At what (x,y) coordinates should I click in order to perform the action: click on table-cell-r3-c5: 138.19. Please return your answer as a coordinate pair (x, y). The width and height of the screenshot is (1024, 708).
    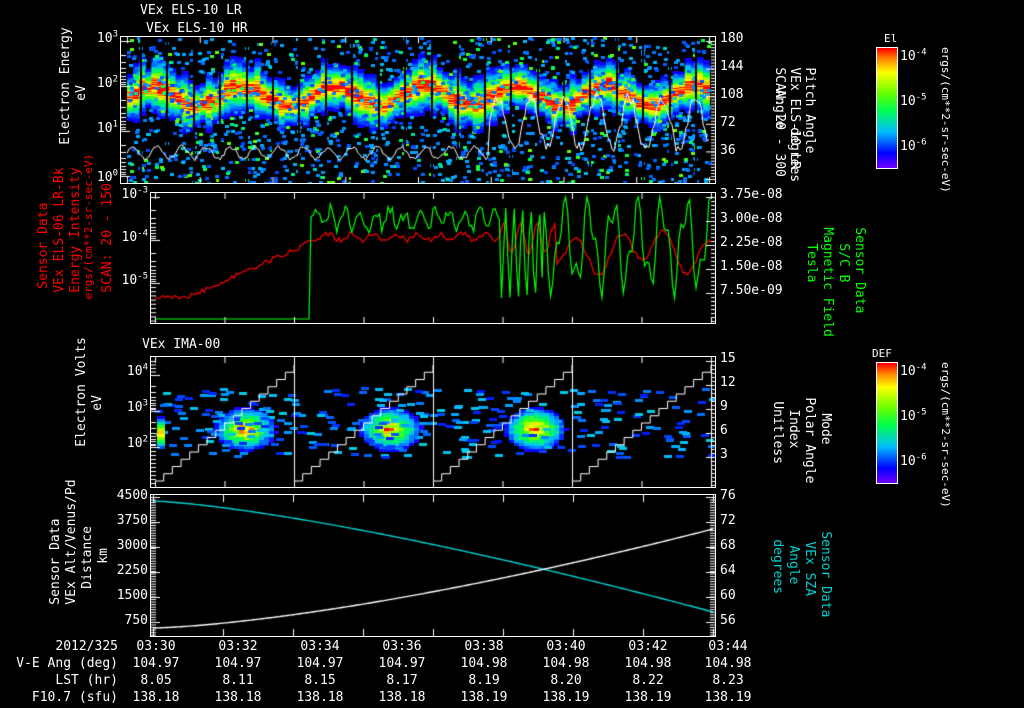
    Looking at the image, I should click on (566, 697).